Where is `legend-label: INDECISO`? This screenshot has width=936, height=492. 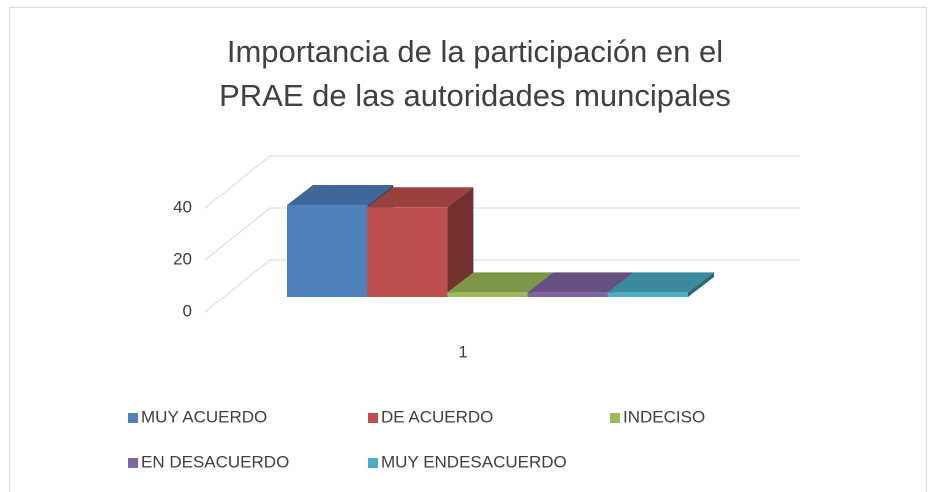
legend-label: INDECISO is located at coordinates (664, 416).